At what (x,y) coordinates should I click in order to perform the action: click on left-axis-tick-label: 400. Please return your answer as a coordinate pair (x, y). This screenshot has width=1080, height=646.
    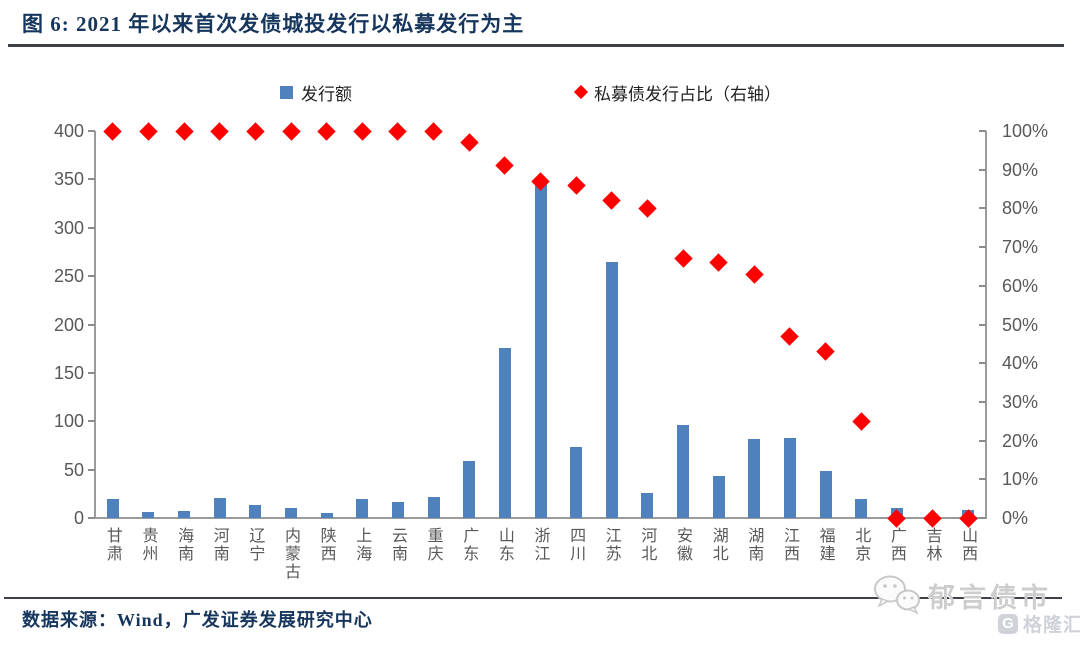
    Looking at the image, I should click on (68, 131).